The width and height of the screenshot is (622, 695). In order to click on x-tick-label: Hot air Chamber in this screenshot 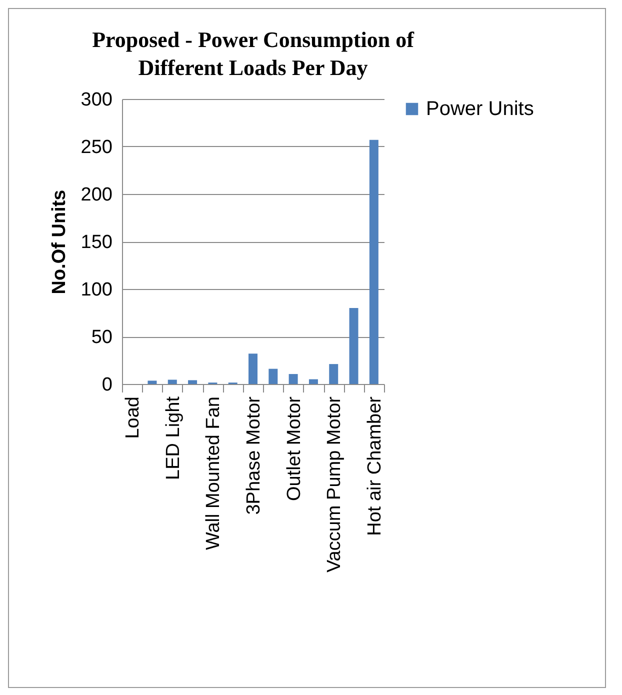, I will do `click(375, 466)`.